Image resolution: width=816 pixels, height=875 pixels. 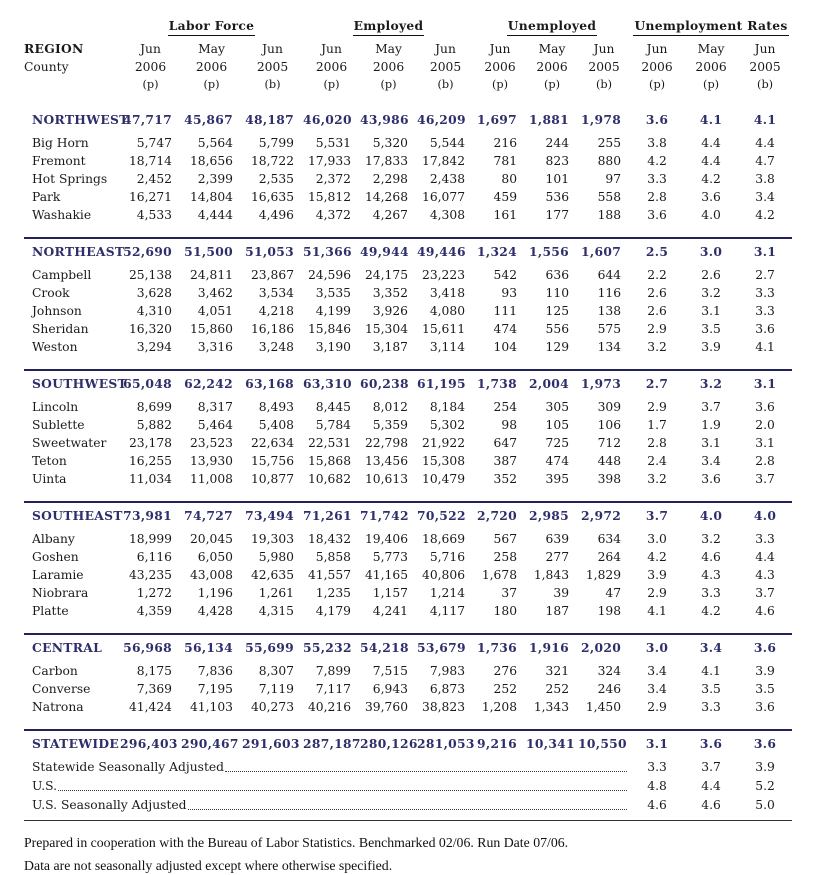 What do you see at coordinates (150, 478) in the screenshot?
I see `count-cell: 11,034` at bounding box center [150, 478].